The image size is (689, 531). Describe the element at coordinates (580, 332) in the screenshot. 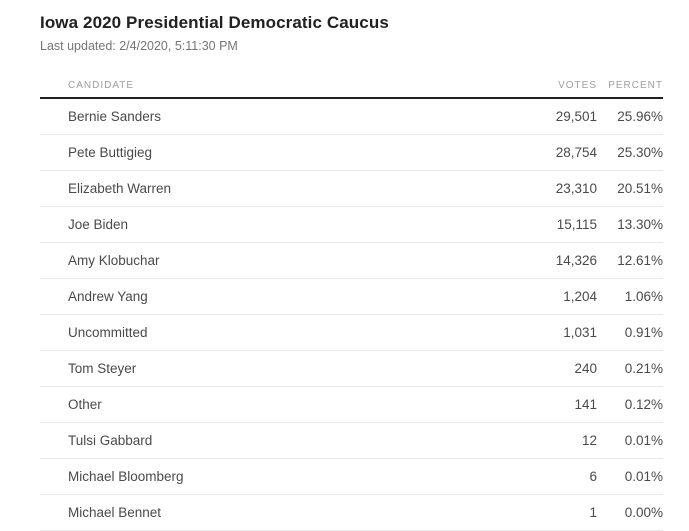

I see `vote-count: 1,031` at that location.